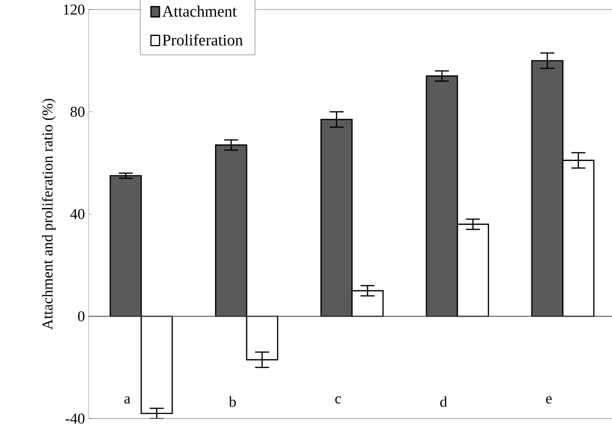 The width and height of the screenshot is (612, 439). Describe the element at coordinates (77, 111) in the screenshot. I see `y-tick-label: 80` at that location.